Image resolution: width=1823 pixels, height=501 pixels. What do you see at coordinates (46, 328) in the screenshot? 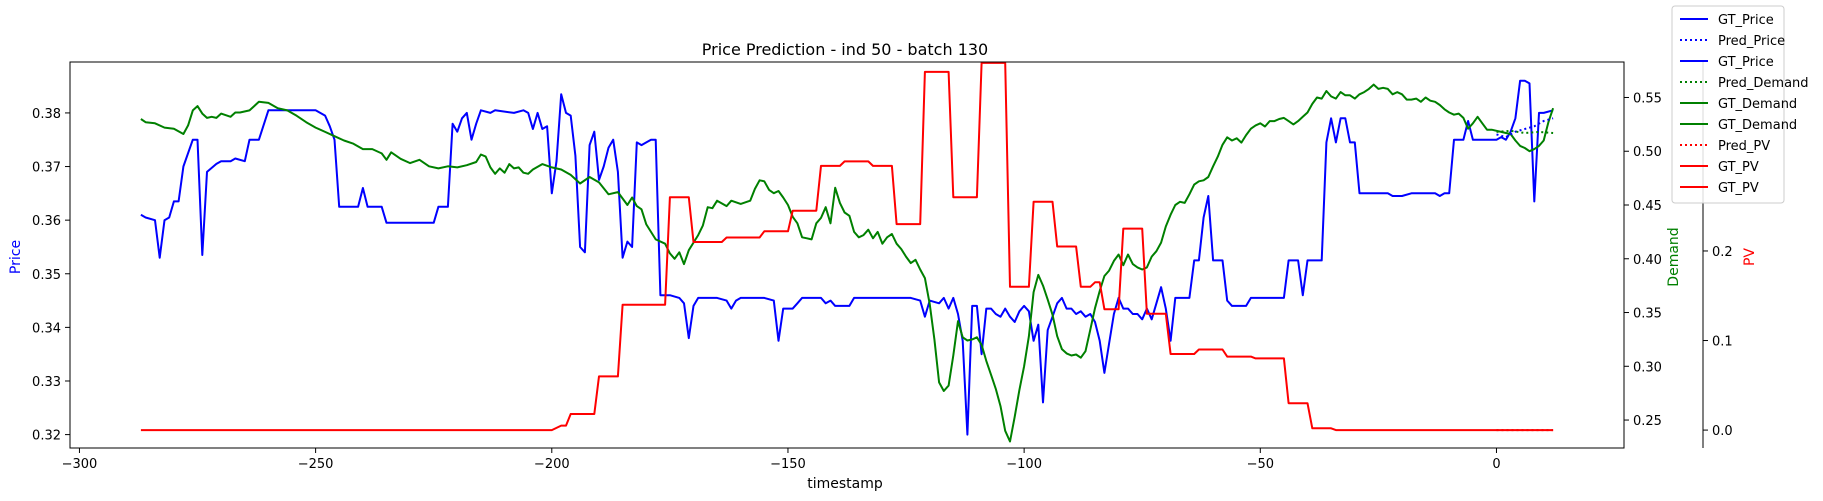
I see `price-tick-label: 0.34` at bounding box center [46, 328].